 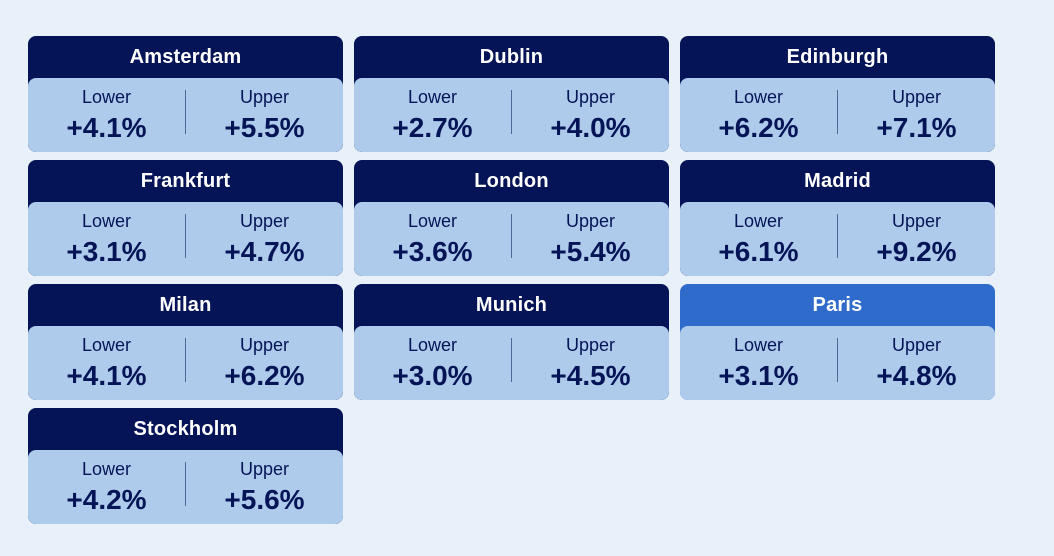 I want to click on city-name: Edinburgh, so click(x=837, y=57).